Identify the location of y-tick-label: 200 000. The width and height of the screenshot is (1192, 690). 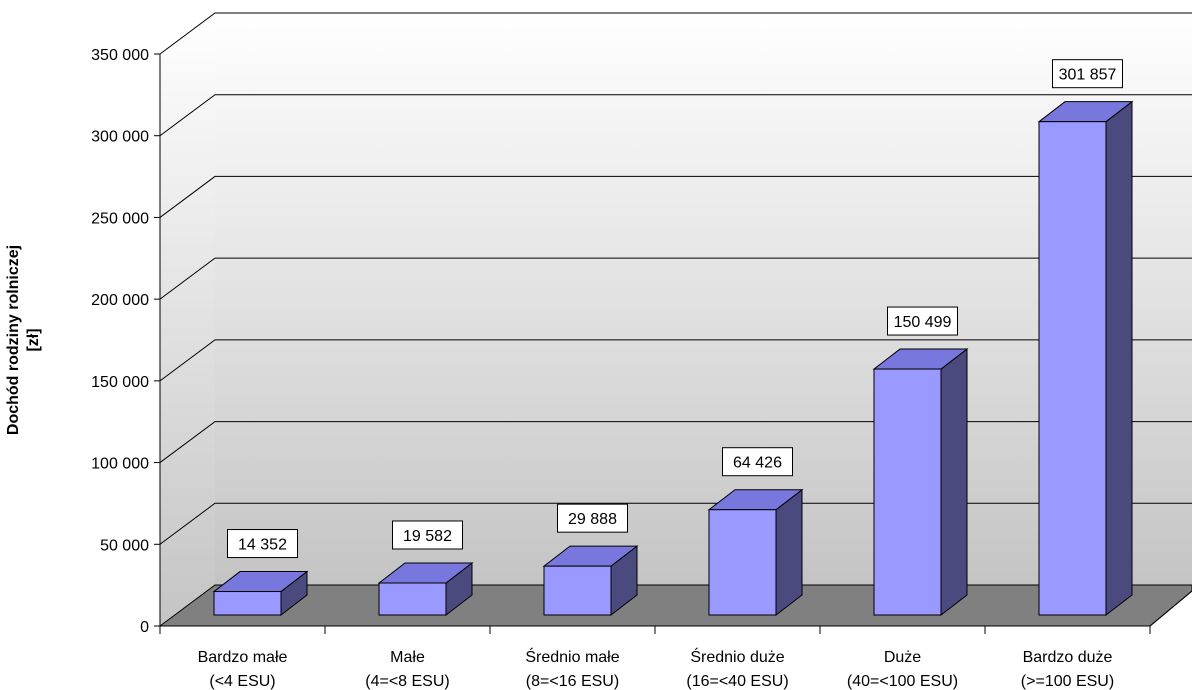
(120, 300).